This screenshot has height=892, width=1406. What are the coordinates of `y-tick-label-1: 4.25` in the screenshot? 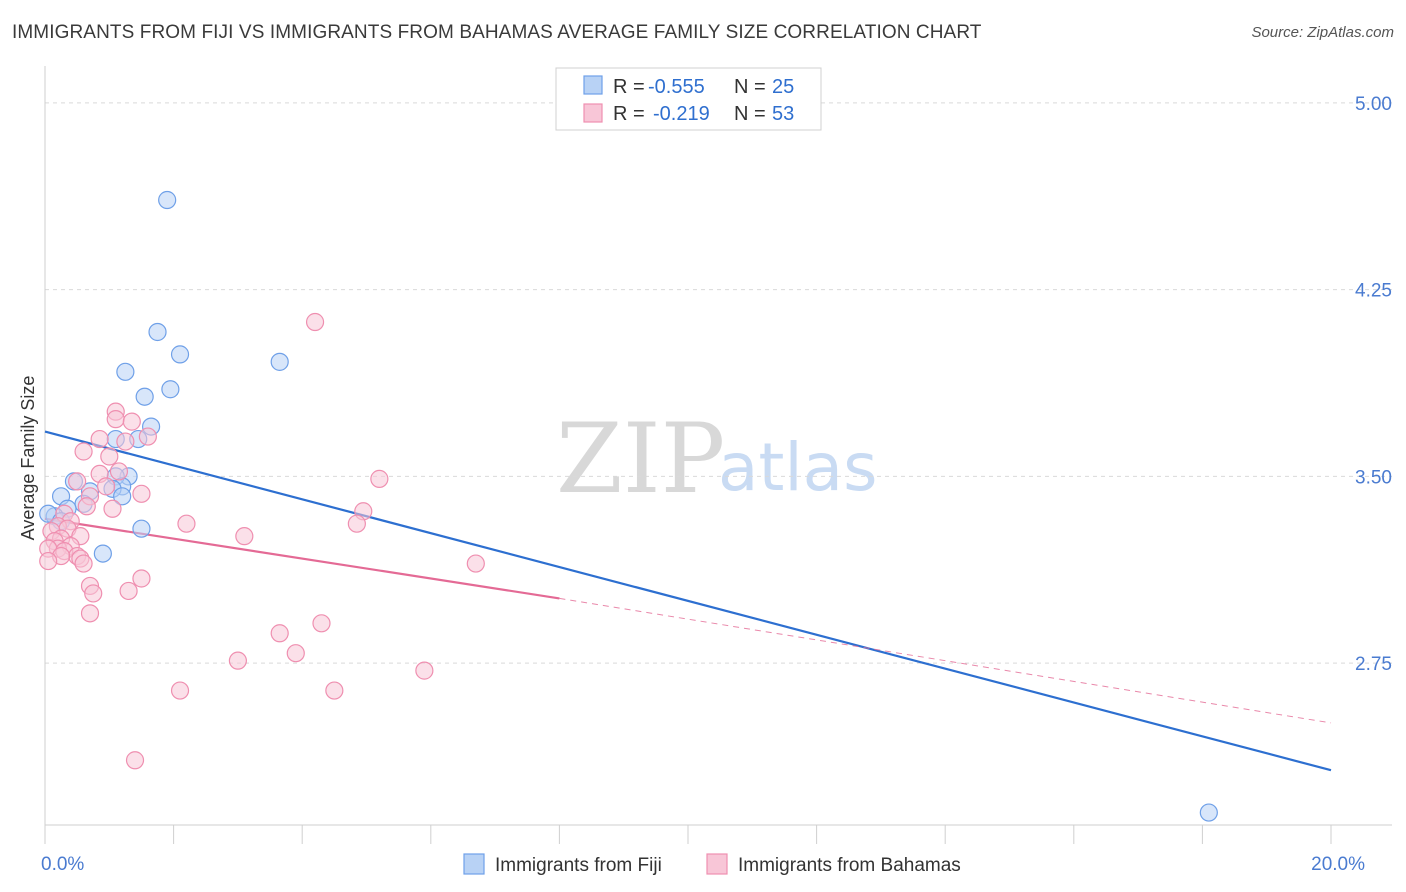 It's located at (1373, 291).